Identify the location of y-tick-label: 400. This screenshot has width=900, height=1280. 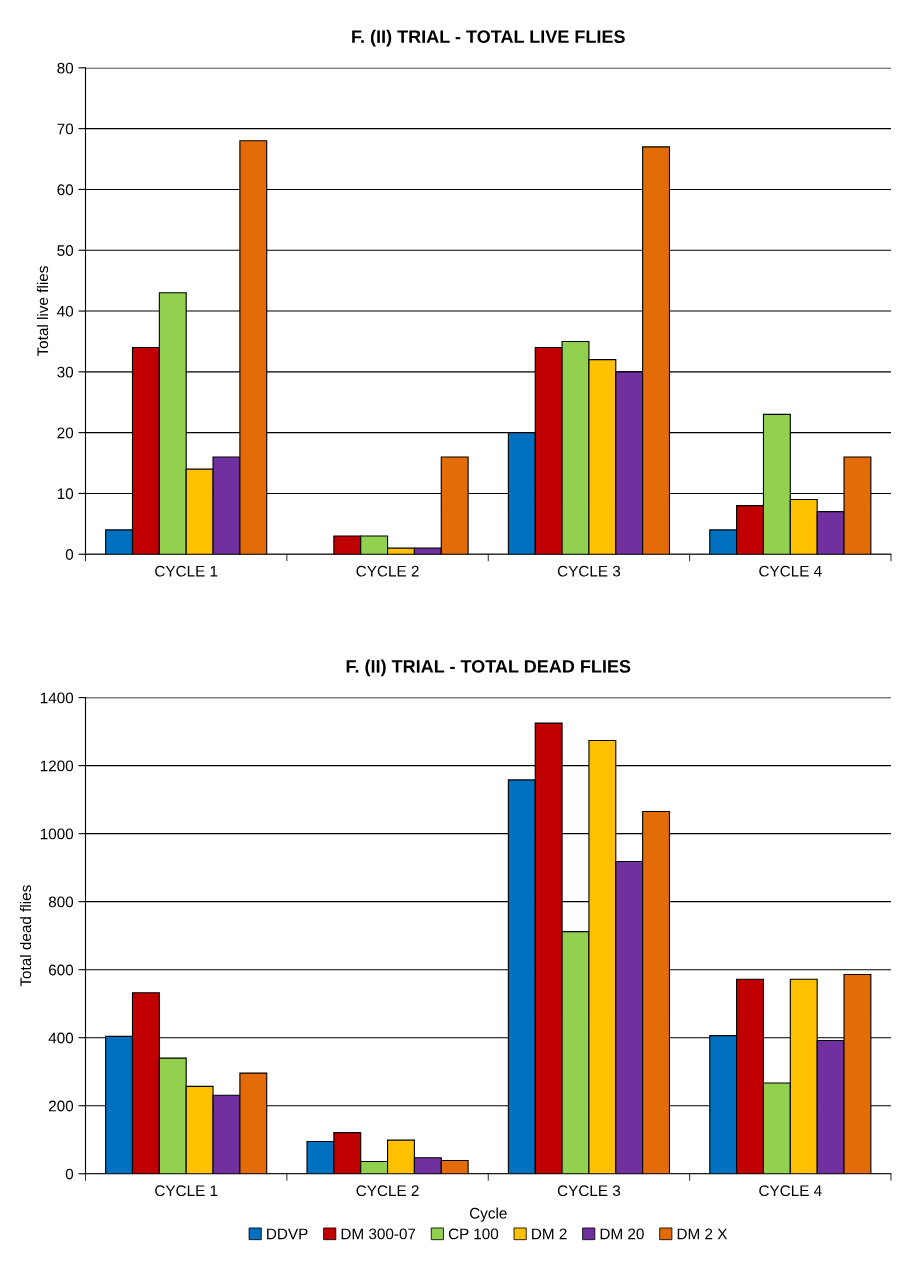
(61, 1038).